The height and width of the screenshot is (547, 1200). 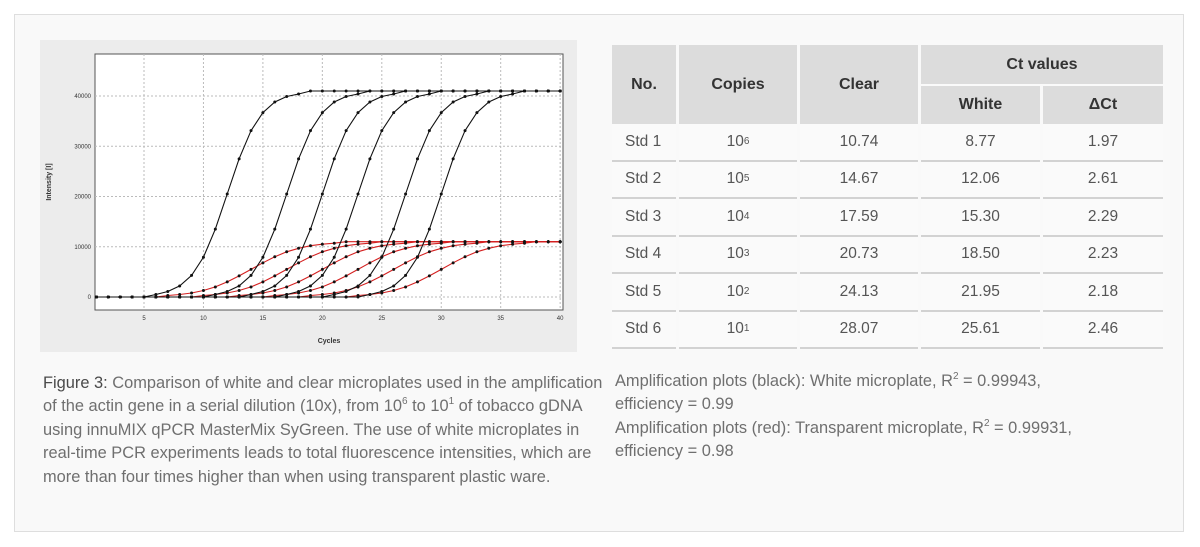 What do you see at coordinates (328, 194) in the screenshot?
I see `series-line` at bounding box center [328, 194].